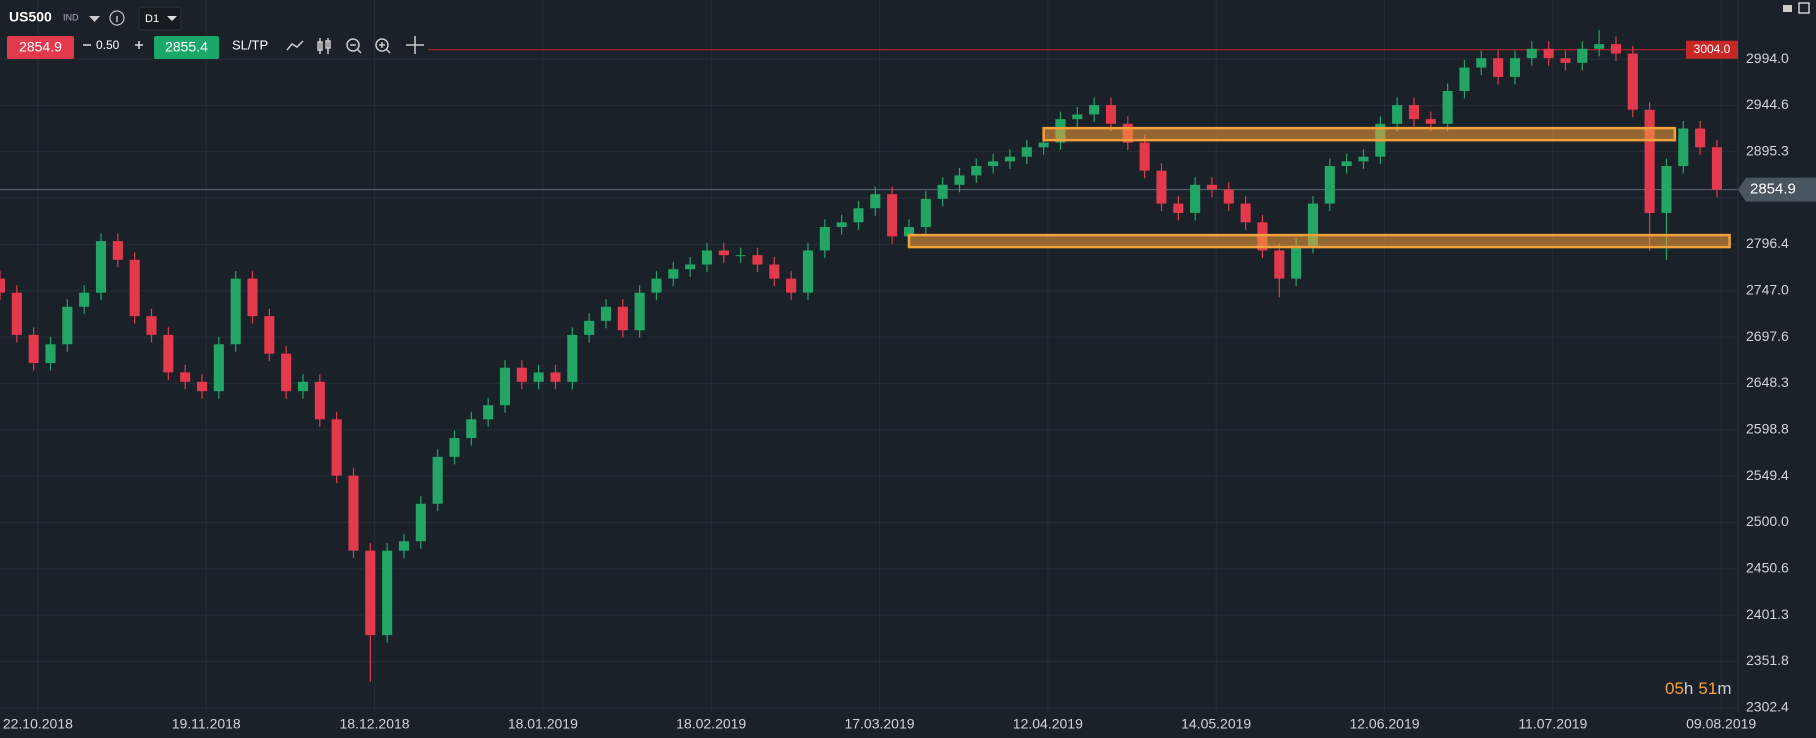 This screenshot has width=1816, height=738. What do you see at coordinates (415, 45) in the screenshot?
I see `pan-tool` at bounding box center [415, 45].